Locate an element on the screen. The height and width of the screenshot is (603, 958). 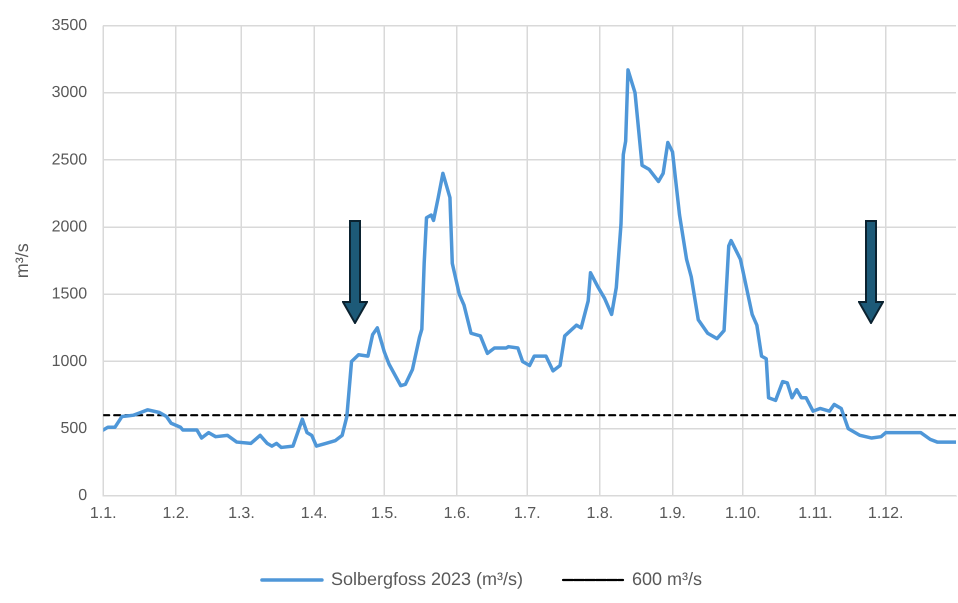
y-tick-label: 500 is located at coordinates (74, 429).